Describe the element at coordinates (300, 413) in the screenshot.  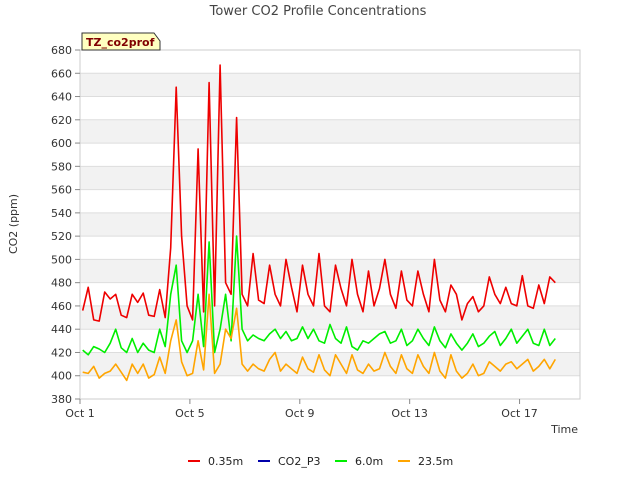
I see `x-tick-label: Oct 9` at that location.